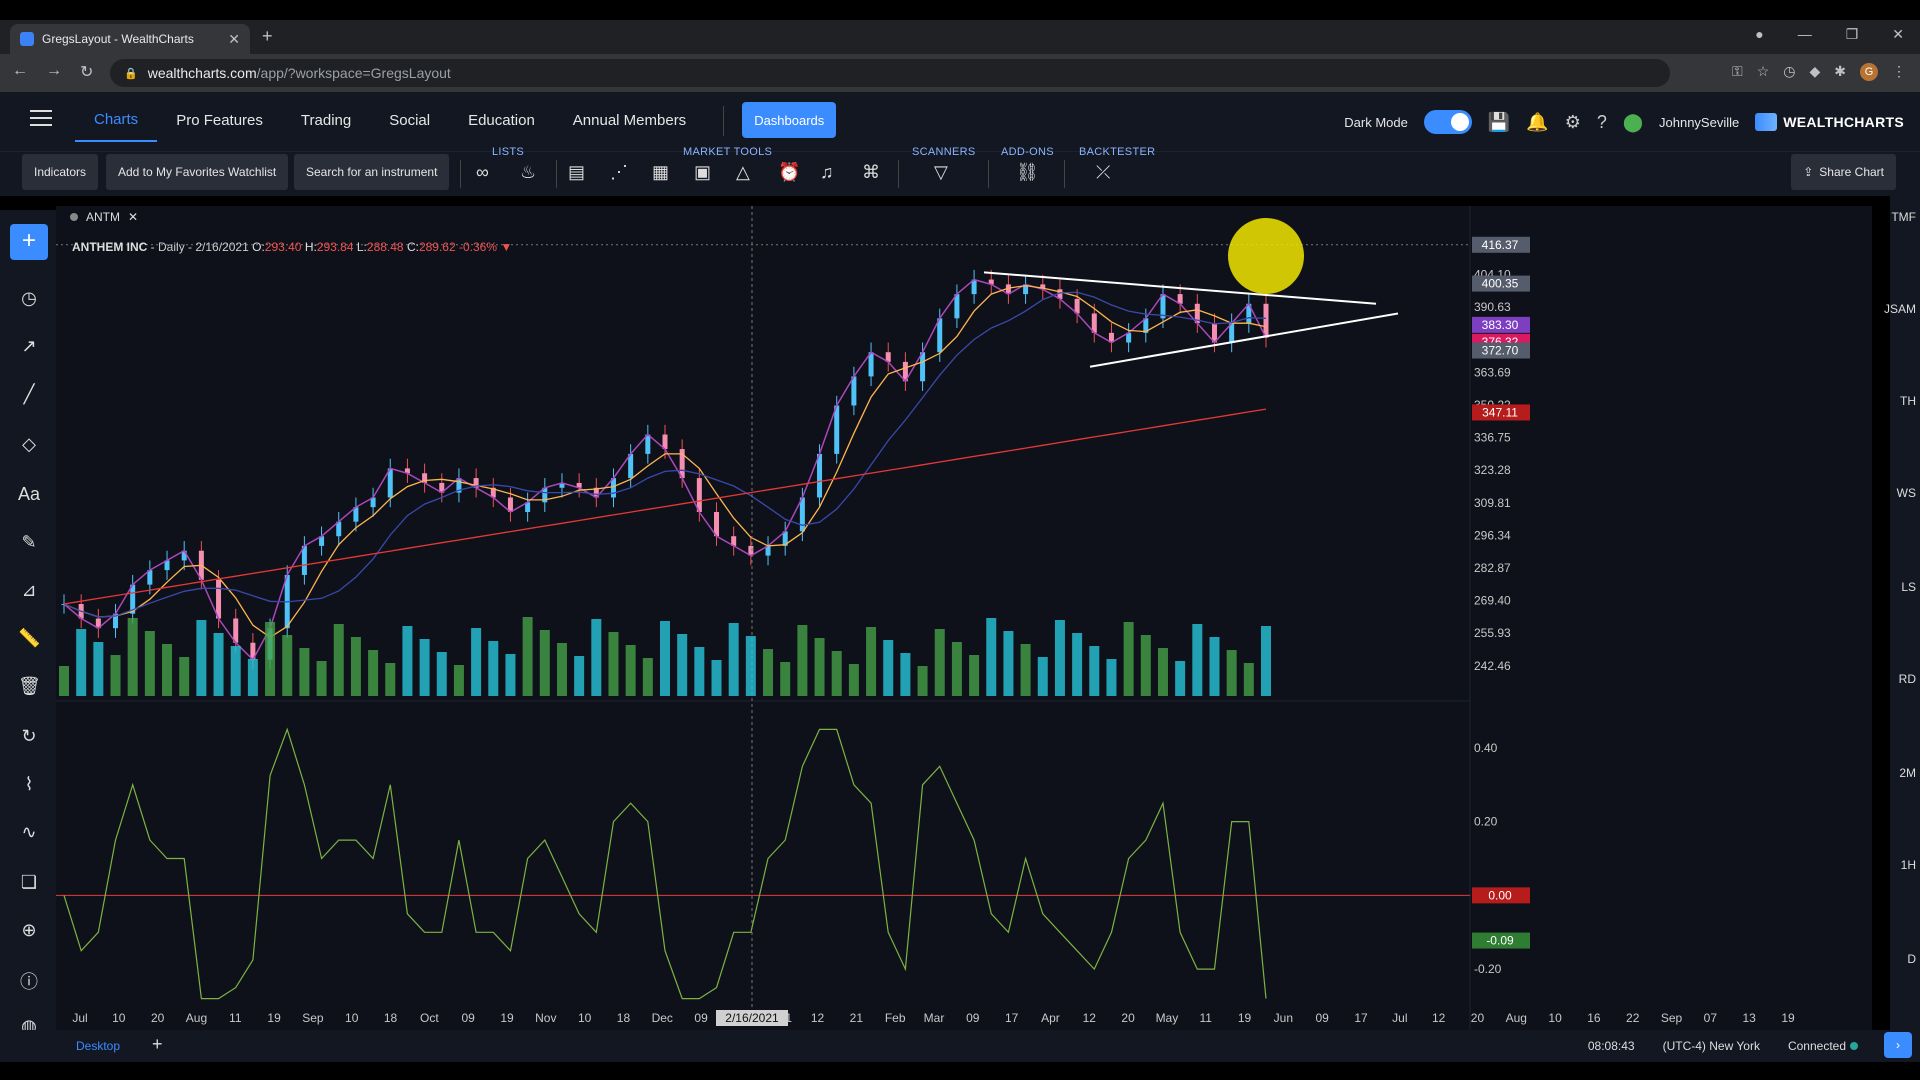 The image size is (1920, 1080). Describe the element at coordinates (1103, 172) in the screenshot. I see `backtester-icon: ⤫` at that location.